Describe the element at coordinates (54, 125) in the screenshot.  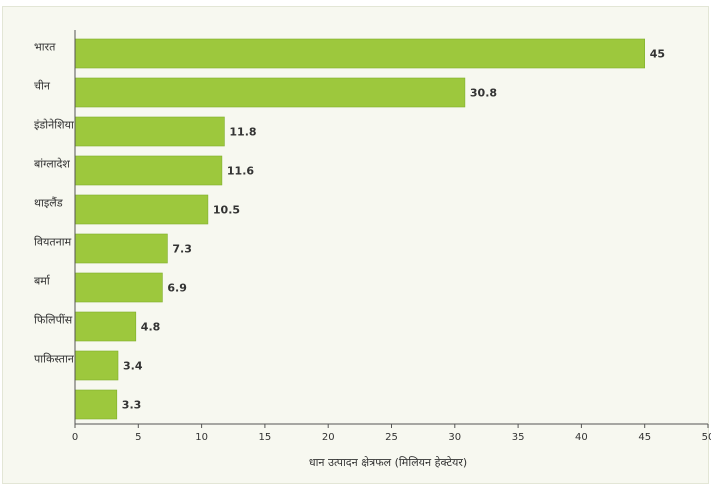
I see `category-label-3: इंडोनेशिया` at that location.